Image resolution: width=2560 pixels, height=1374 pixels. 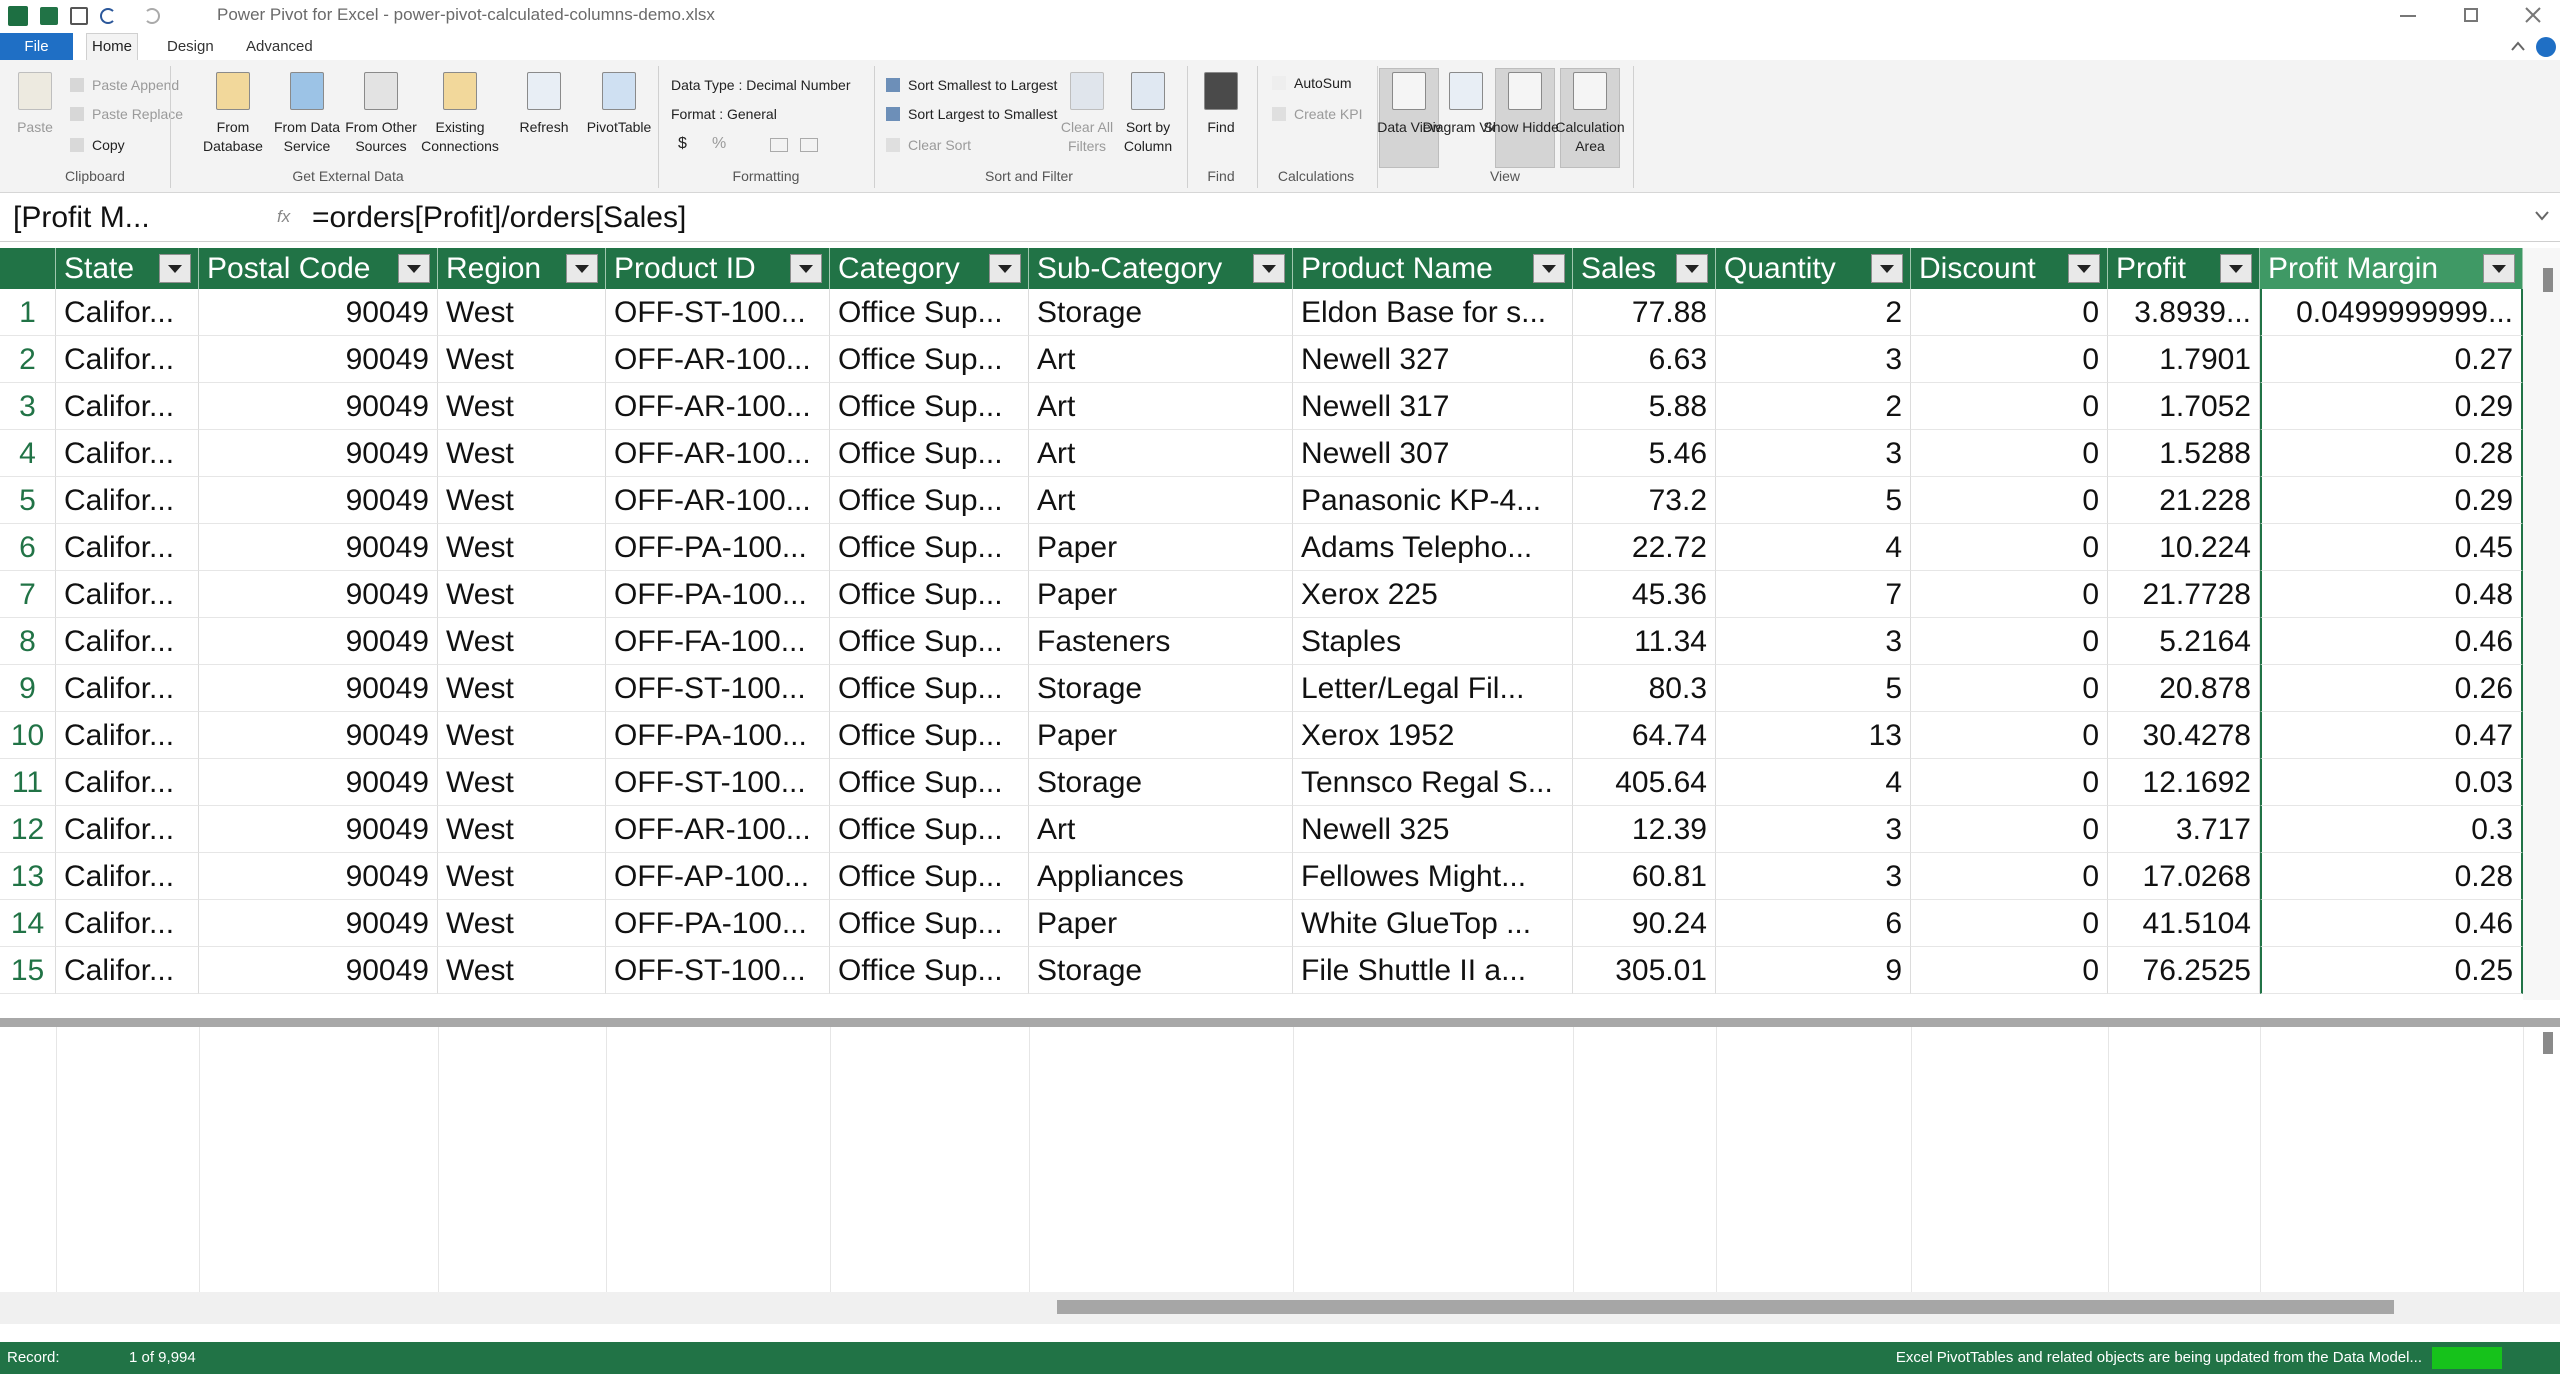 What do you see at coordinates (1644, 782) in the screenshot?
I see `table-cell: 405.64` at bounding box center [1644, 782].